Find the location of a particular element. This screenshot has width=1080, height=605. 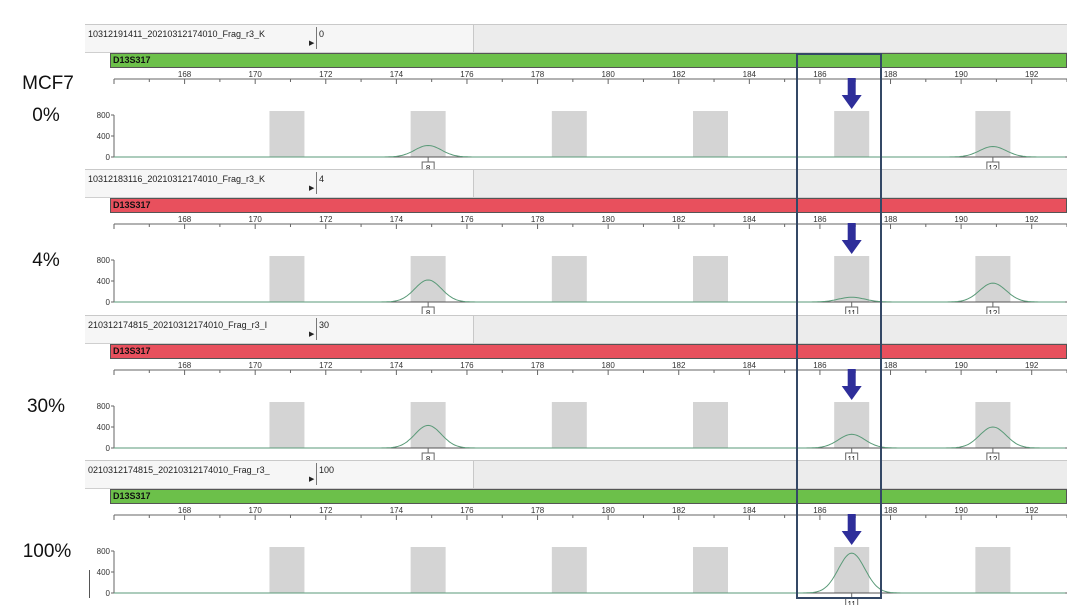

percent-label: 4% is located at coordinates (46, 260).